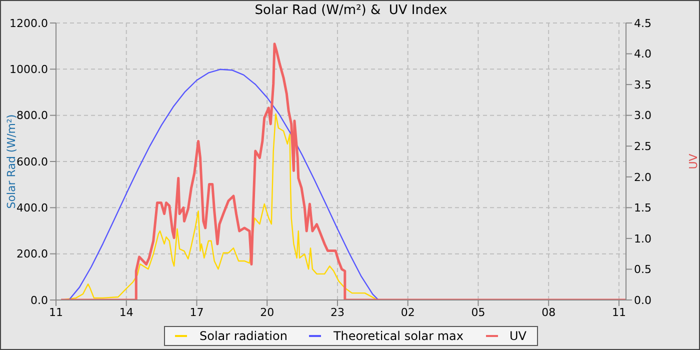 This screenshot has height=350, width=700. Describe the element at coordinates (643, 54) in the screenshot. I see `y2-tick-label: 4.0` at that location.